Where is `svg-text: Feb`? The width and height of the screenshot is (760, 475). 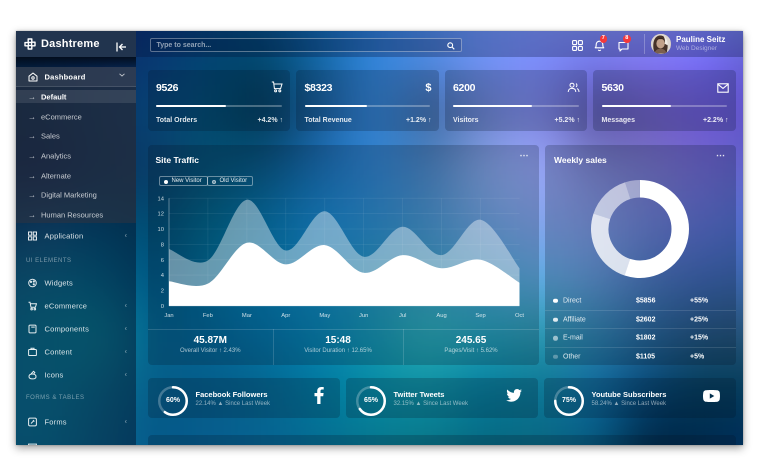 svg-text: Feb is located at coordinates (207, 316).